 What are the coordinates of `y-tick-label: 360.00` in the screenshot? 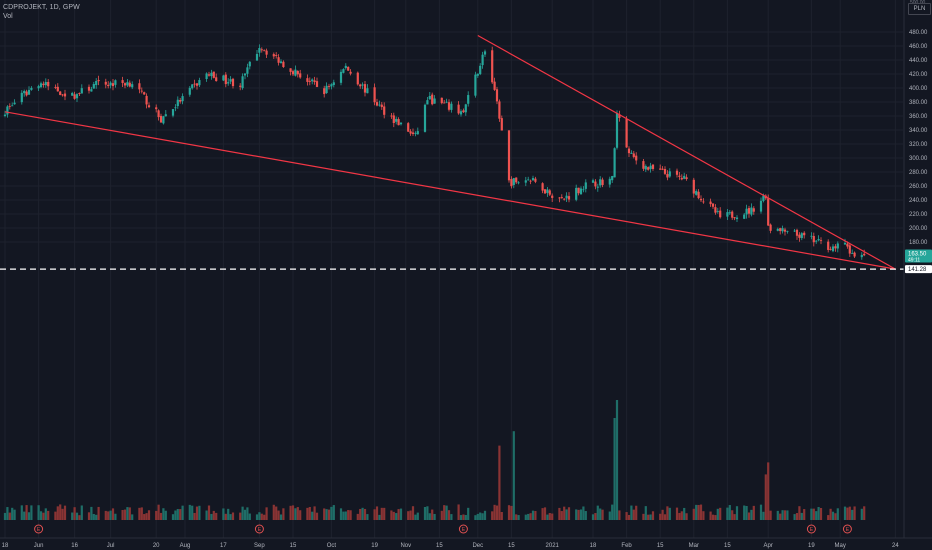 It's located at (918, 117).